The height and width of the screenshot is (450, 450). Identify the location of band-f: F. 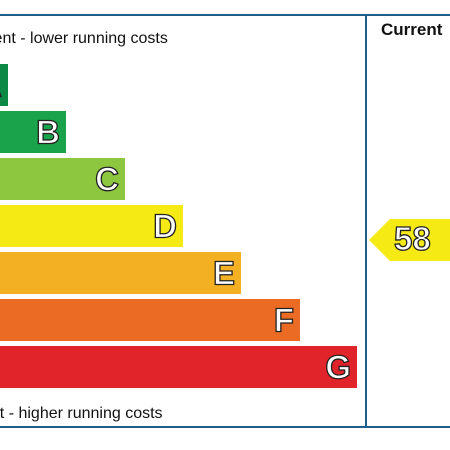
(150, 320).